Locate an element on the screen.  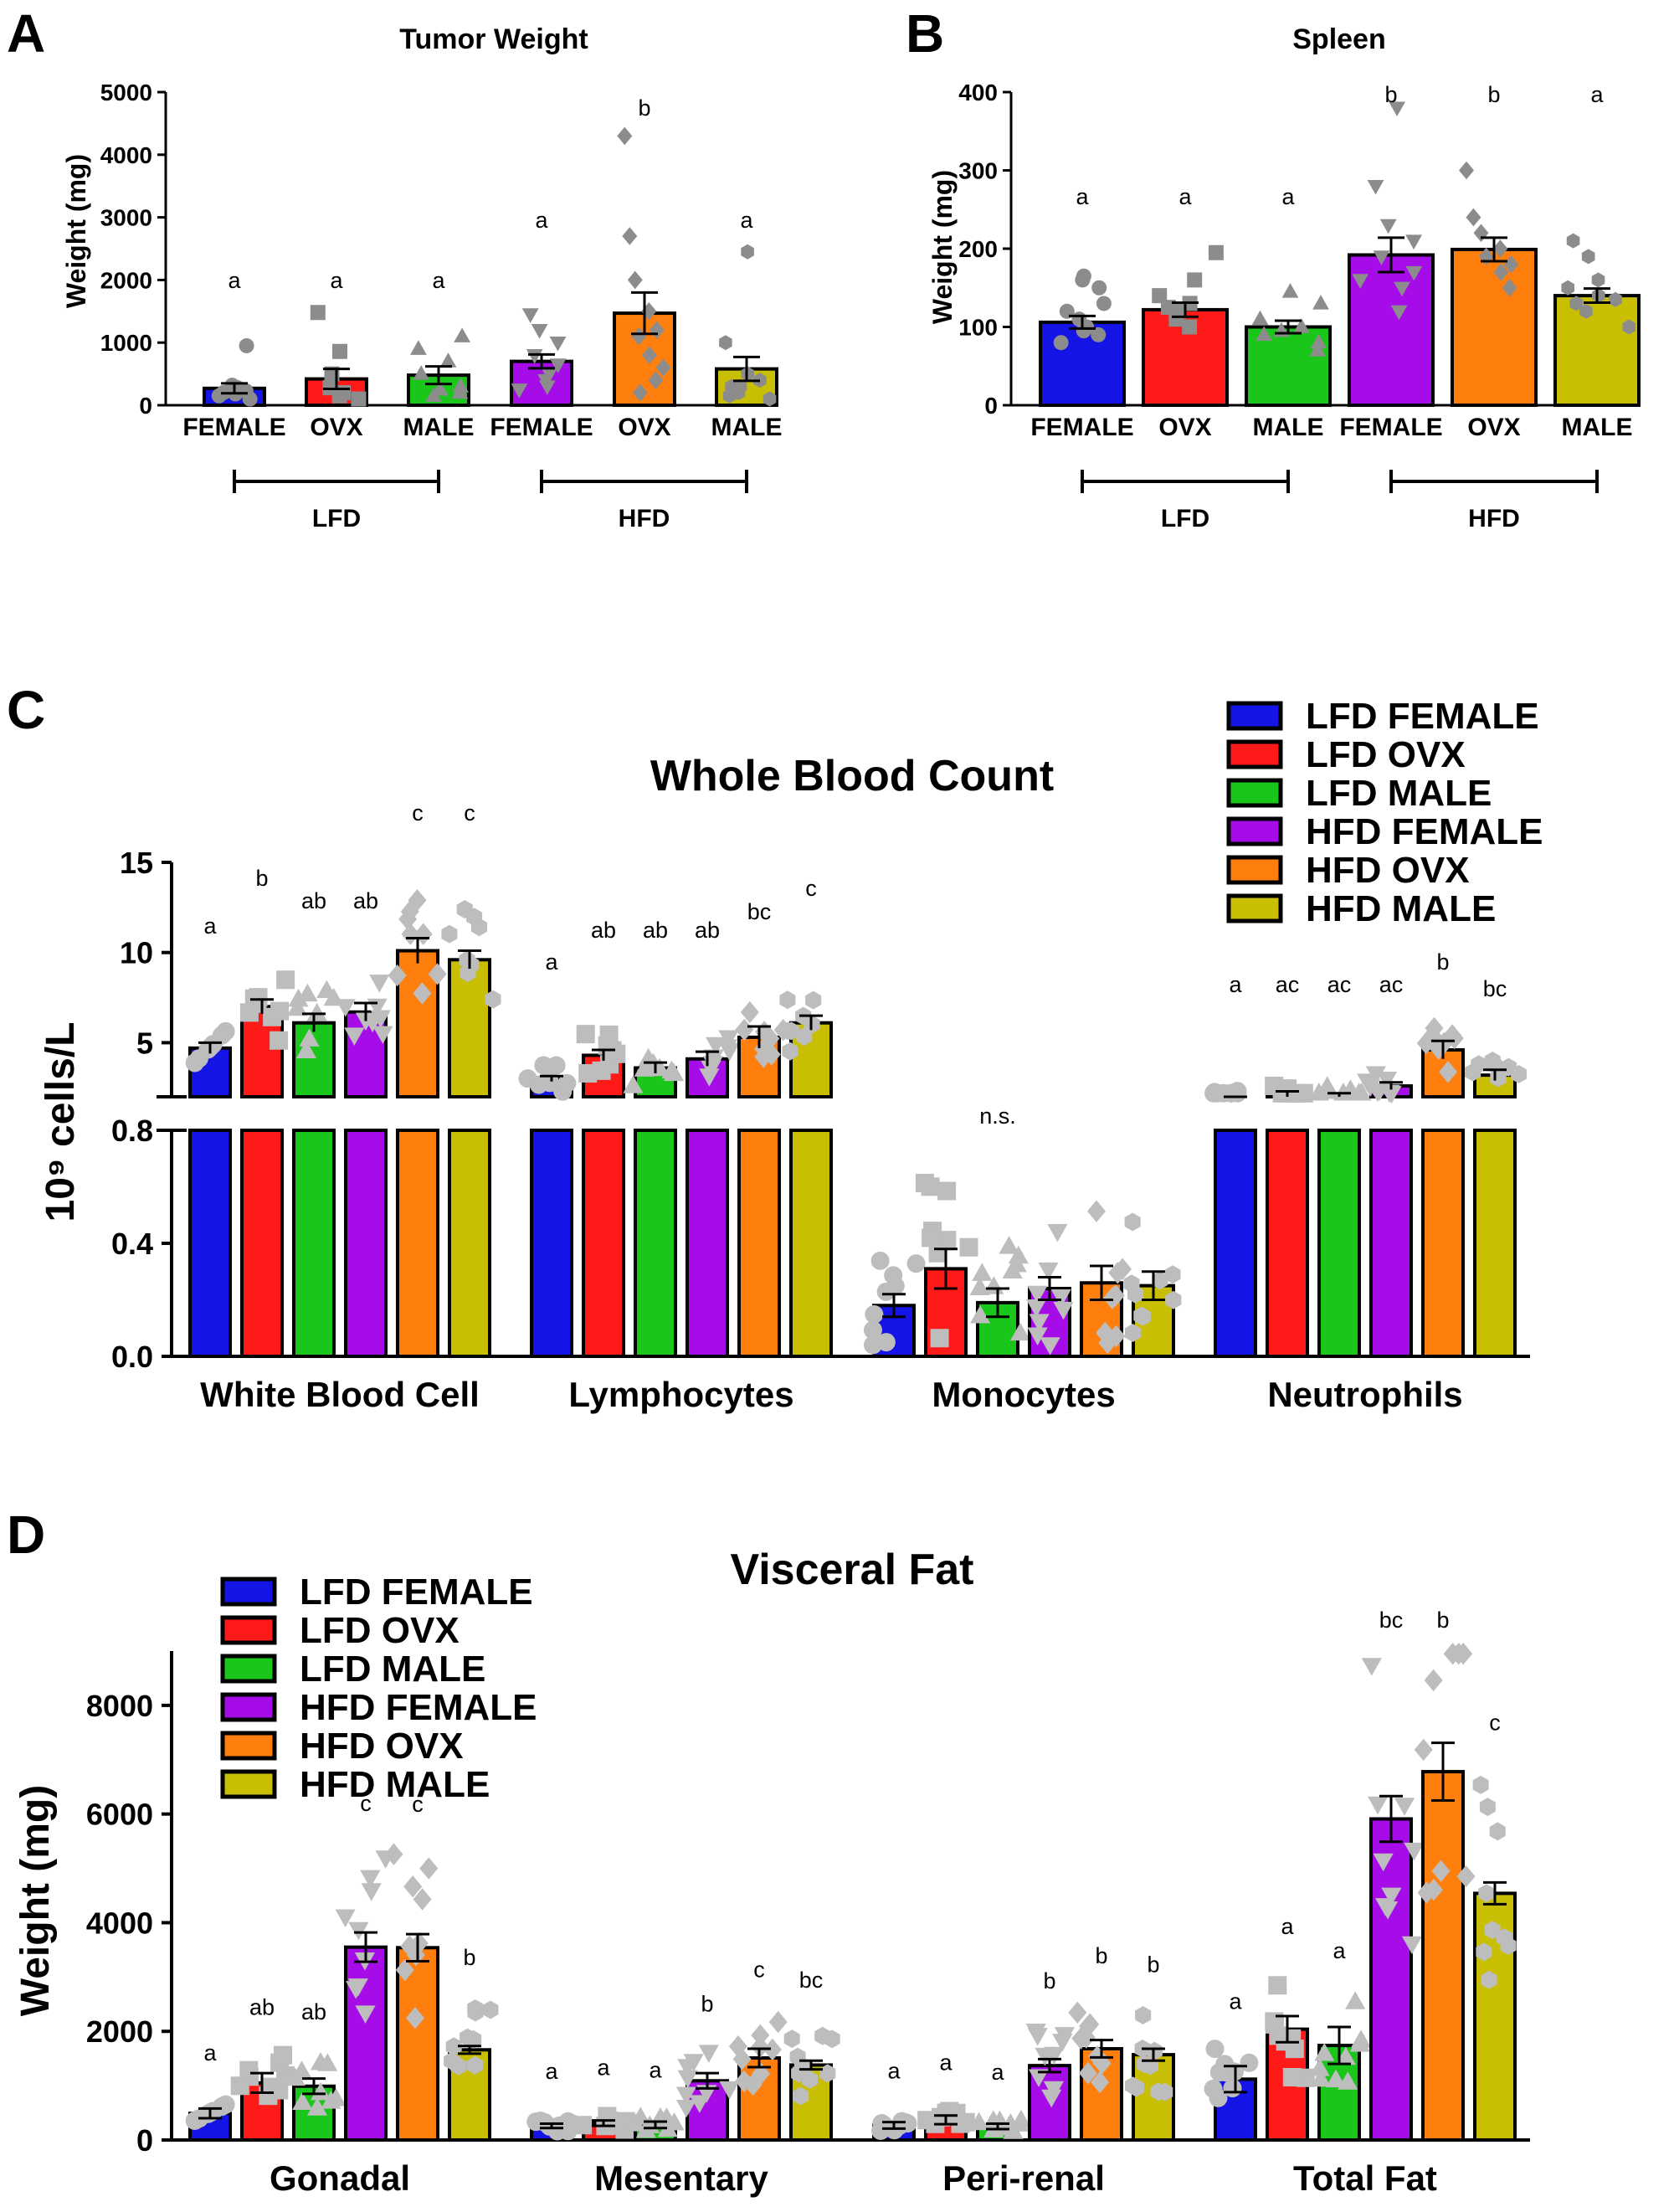
y-tick-label: 1000 is located at coordinates (126, 343).